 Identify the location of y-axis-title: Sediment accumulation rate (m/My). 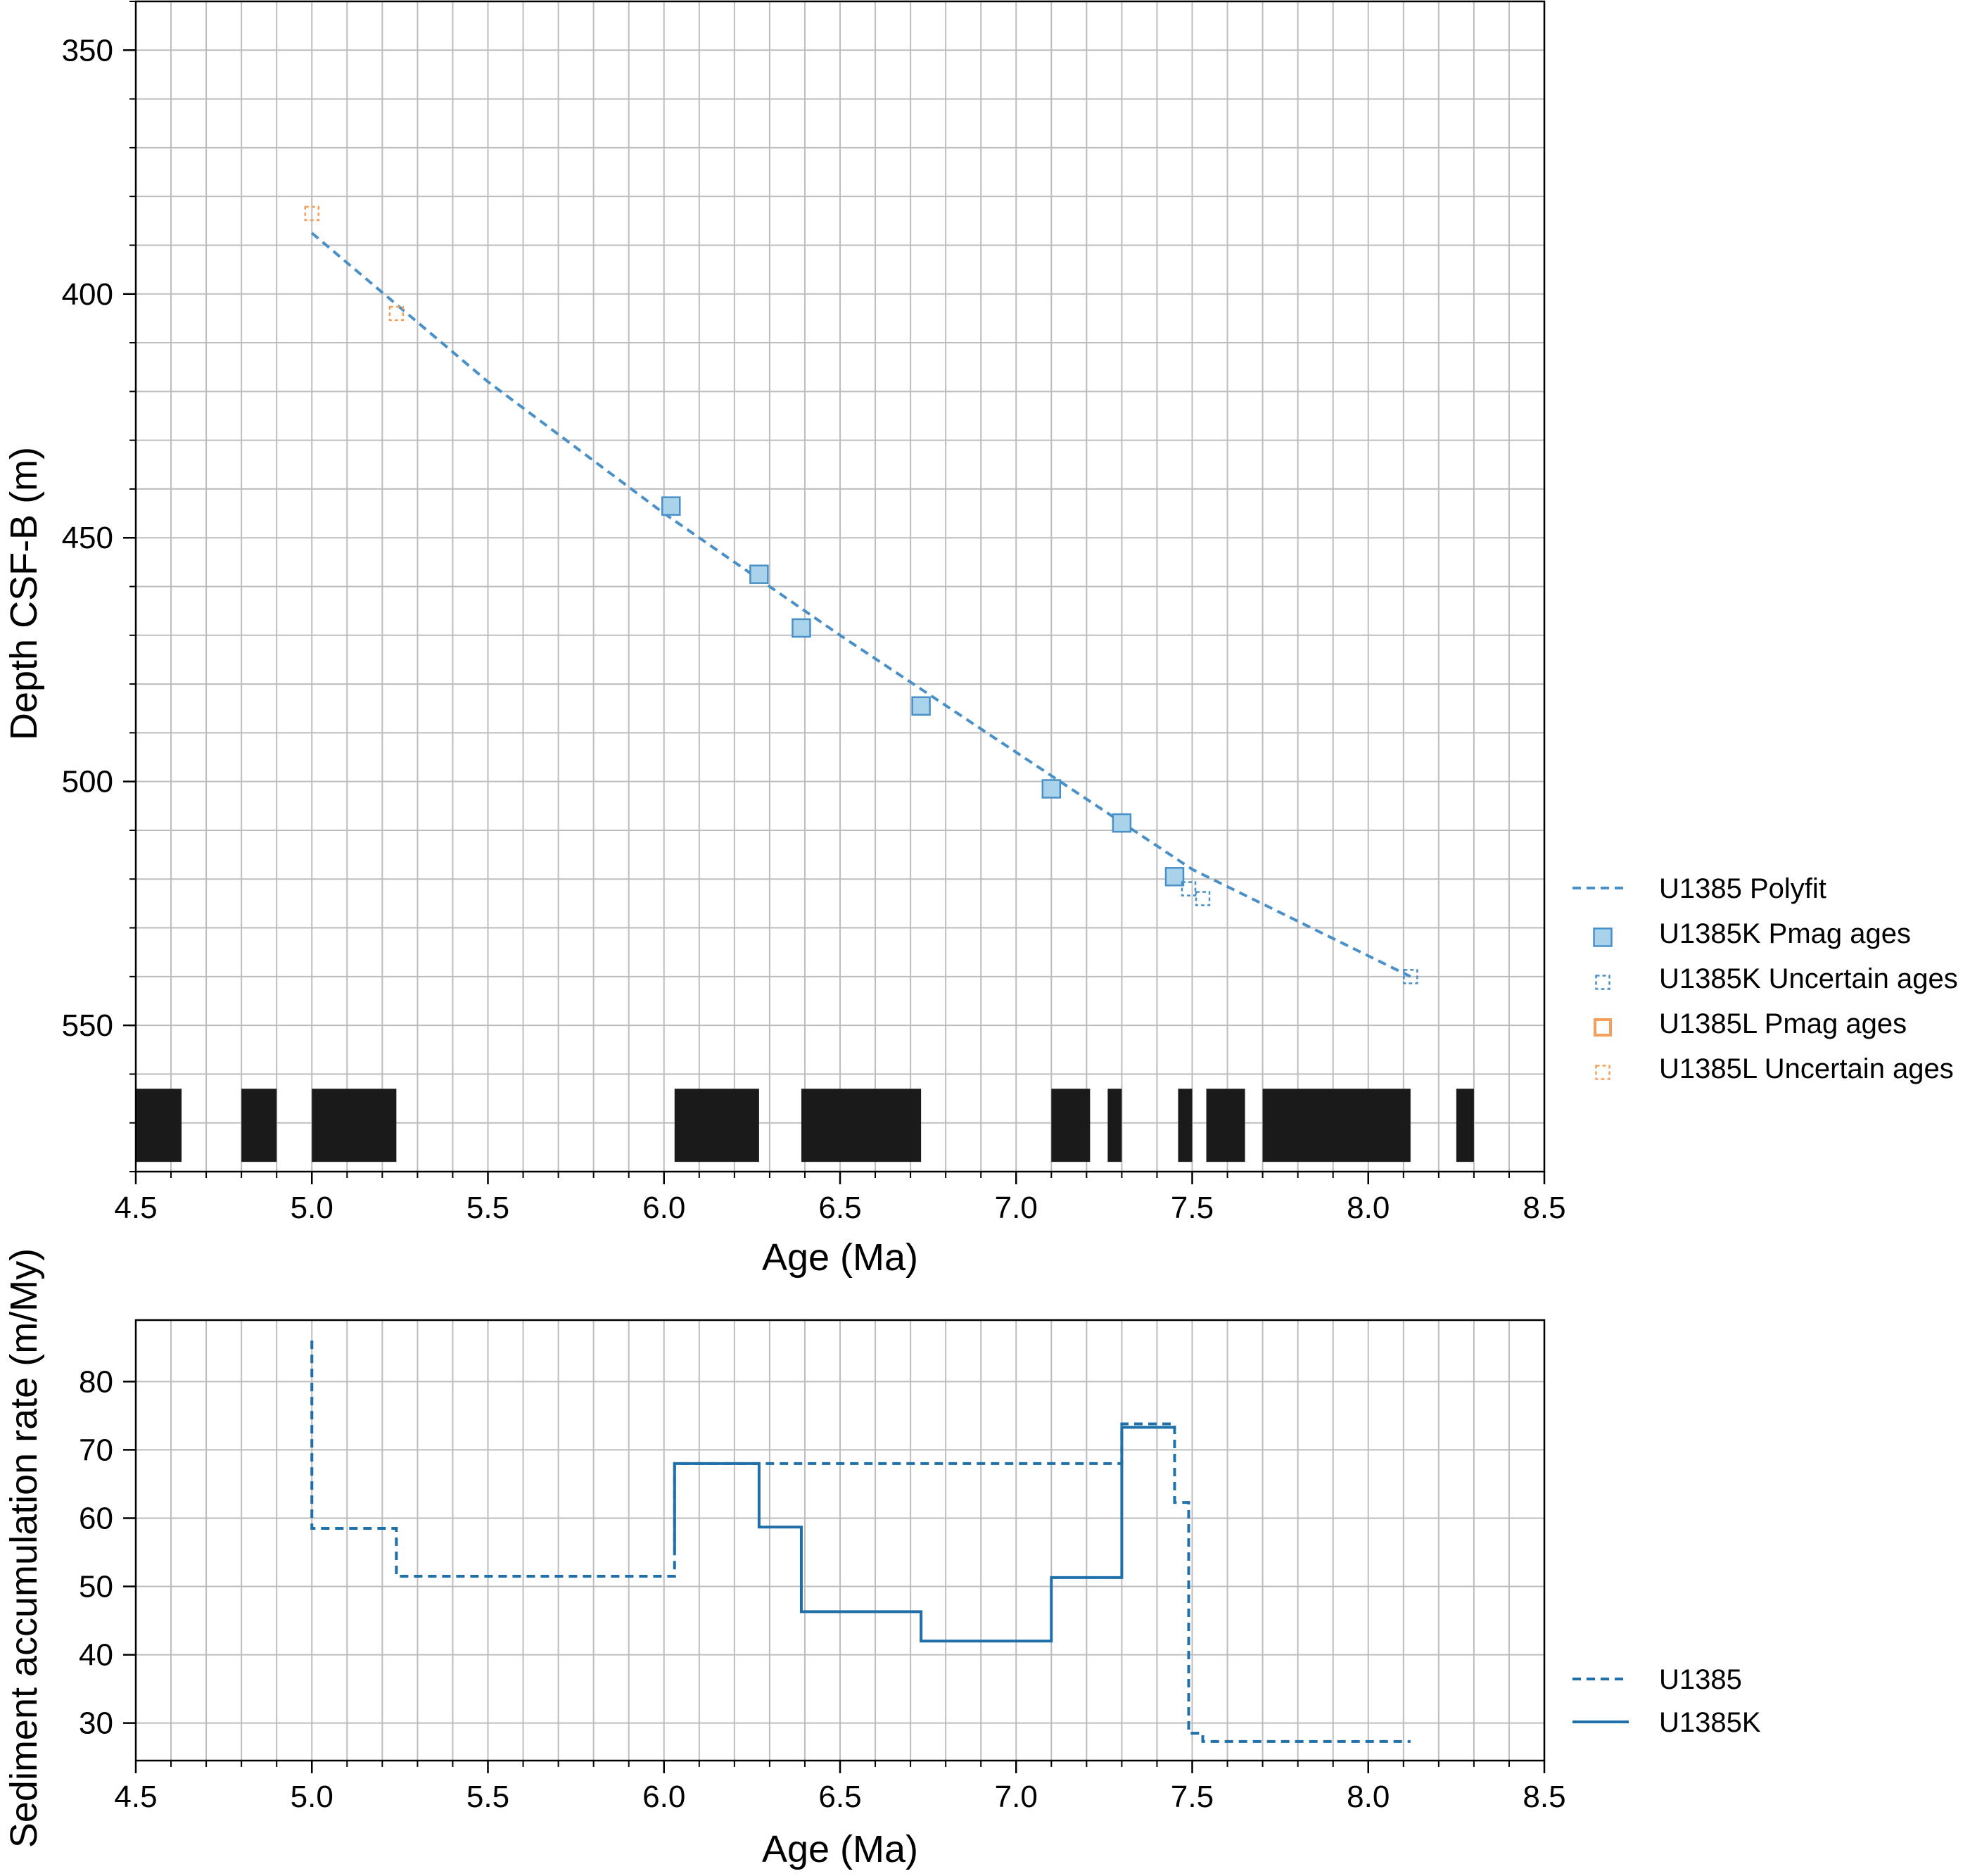
(24, 1548).